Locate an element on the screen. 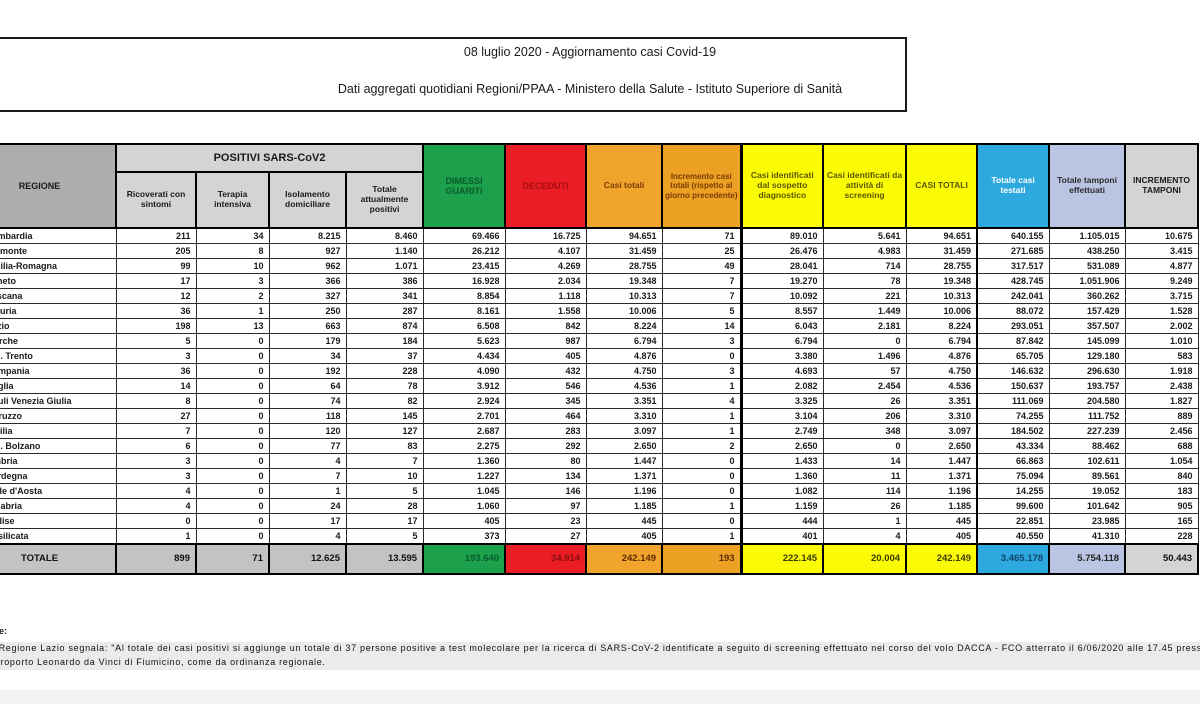 Image resolution: width=1200 pixels, height=704 pixels. value-cell: 57 is located at coordinates (864, 371).